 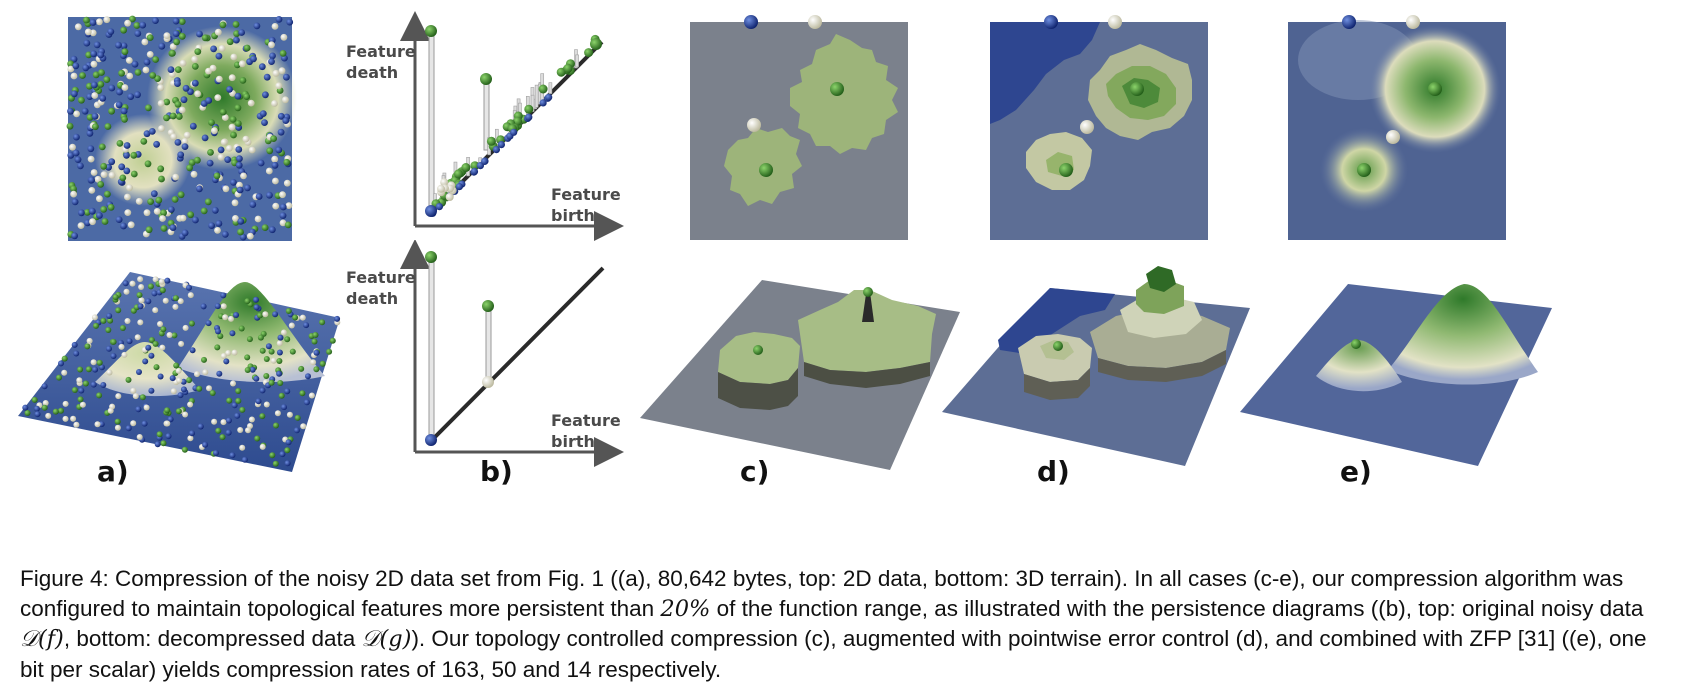 I want to click on terrain-critical-points, so click(x=181, y=371).